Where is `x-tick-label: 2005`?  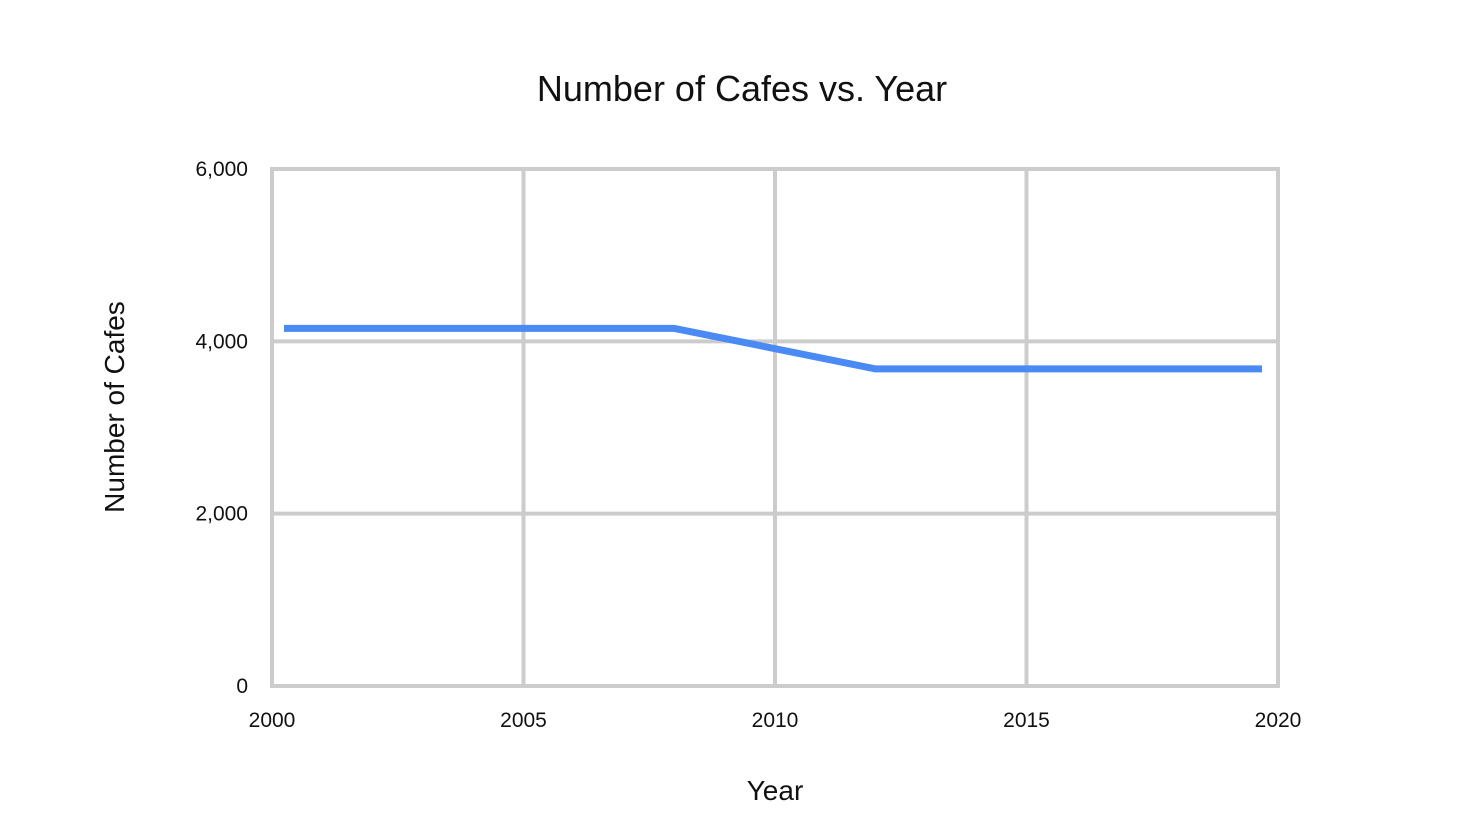
x-tick-label: 2005 is located at coordinates (523, 720).